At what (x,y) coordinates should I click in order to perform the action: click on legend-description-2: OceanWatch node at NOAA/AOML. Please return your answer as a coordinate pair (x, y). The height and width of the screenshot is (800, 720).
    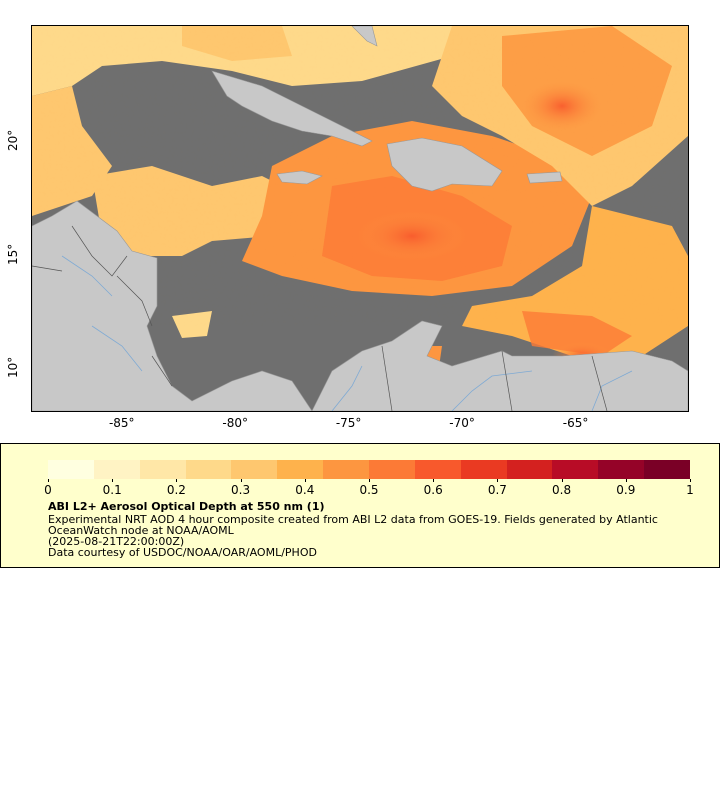
    Looking at the image, I should click on (141, 530).